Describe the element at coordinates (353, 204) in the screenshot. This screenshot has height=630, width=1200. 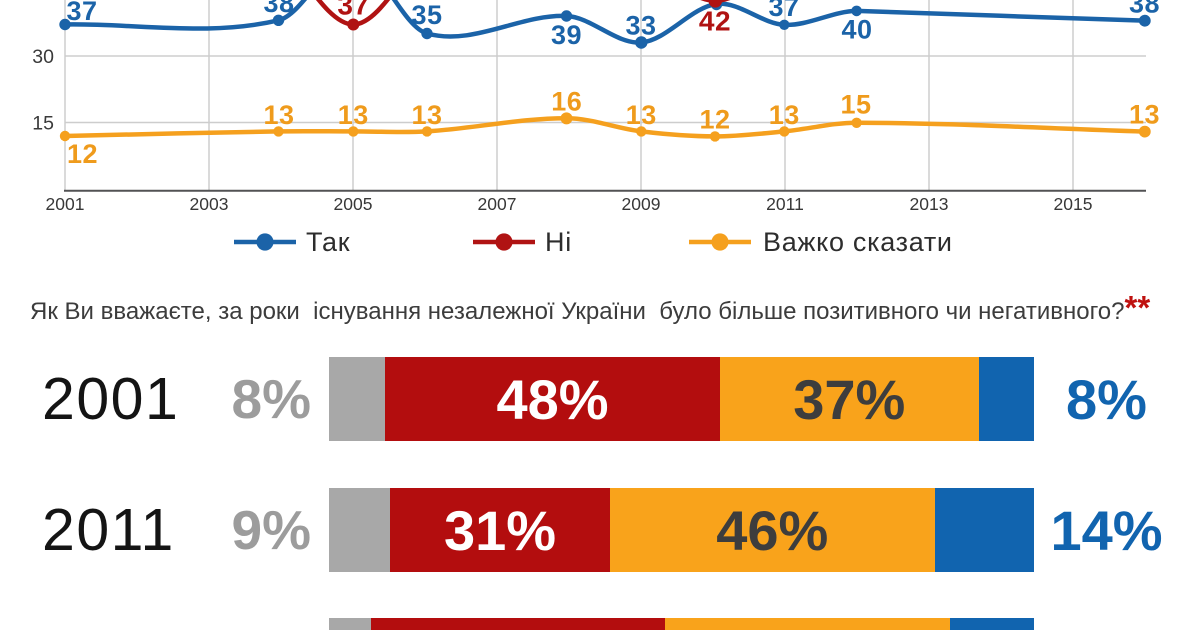
I see `svg-text: 2005` at that location.